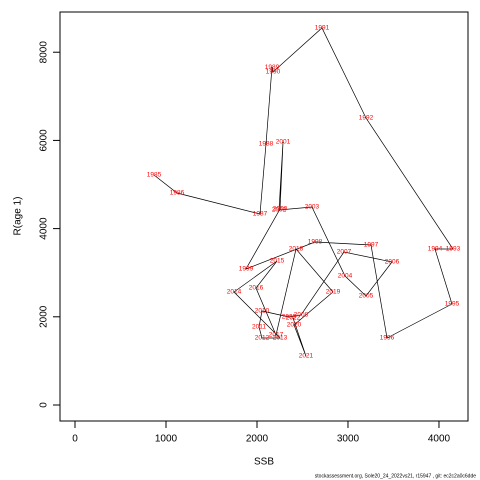  I want to click on point-label: 1995, so click(452, 304).